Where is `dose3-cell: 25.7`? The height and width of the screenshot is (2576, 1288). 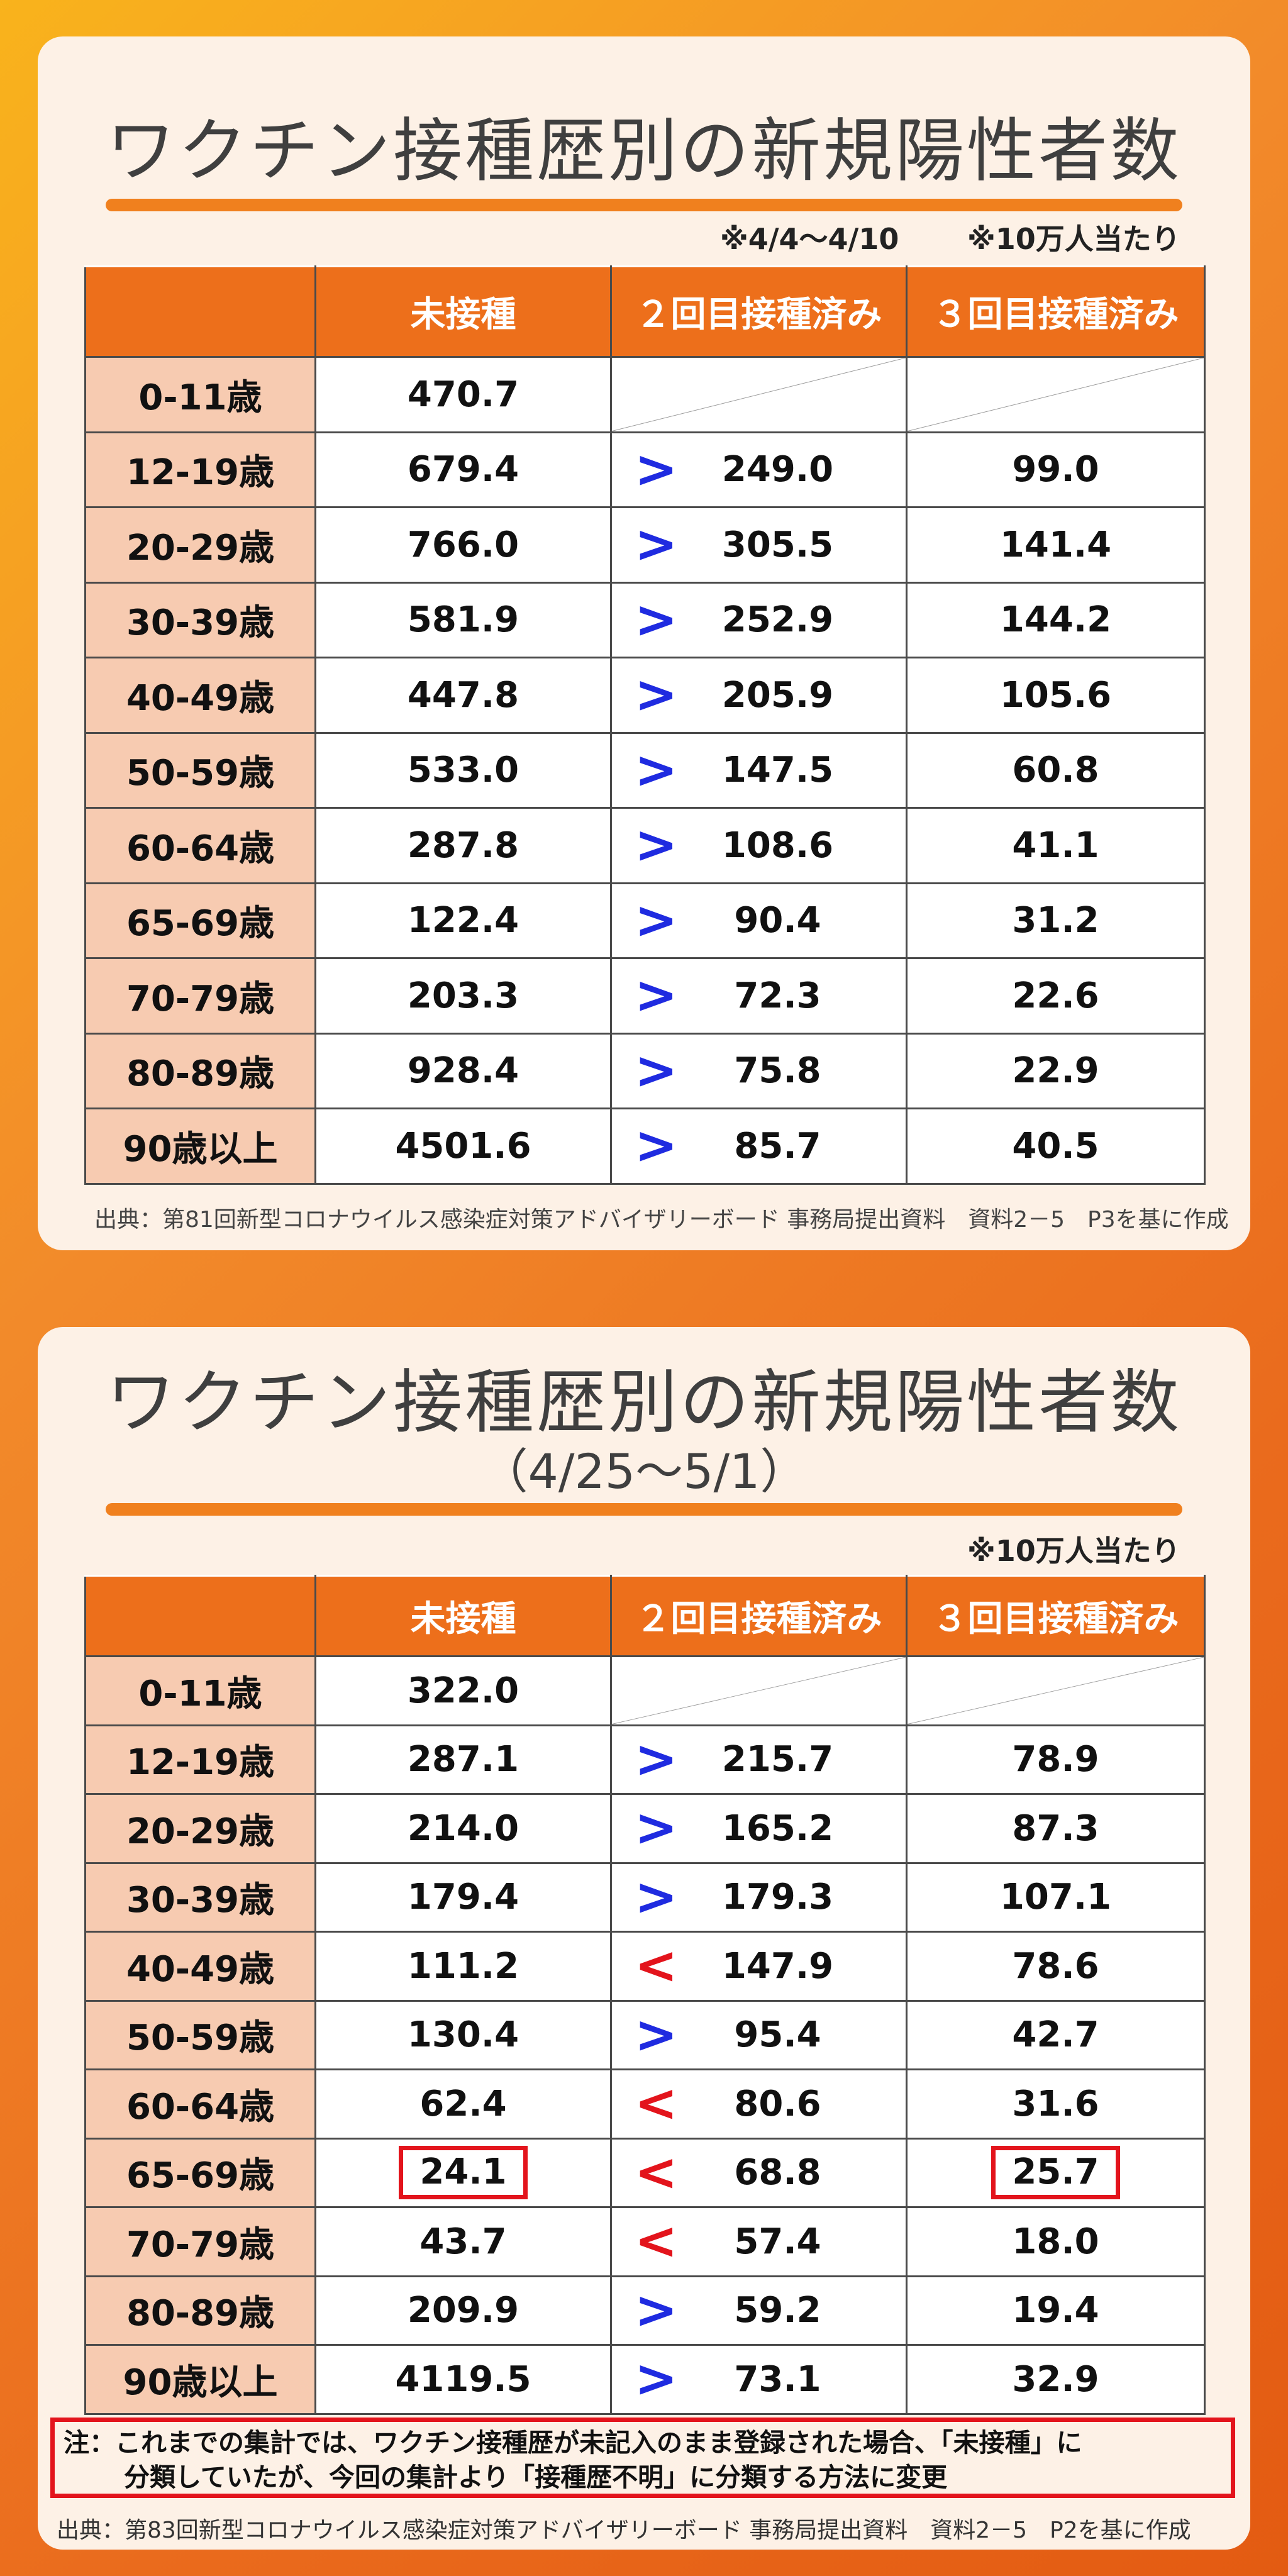
dose3-cell: 25.7 is located at coordinates (1056, 2172).